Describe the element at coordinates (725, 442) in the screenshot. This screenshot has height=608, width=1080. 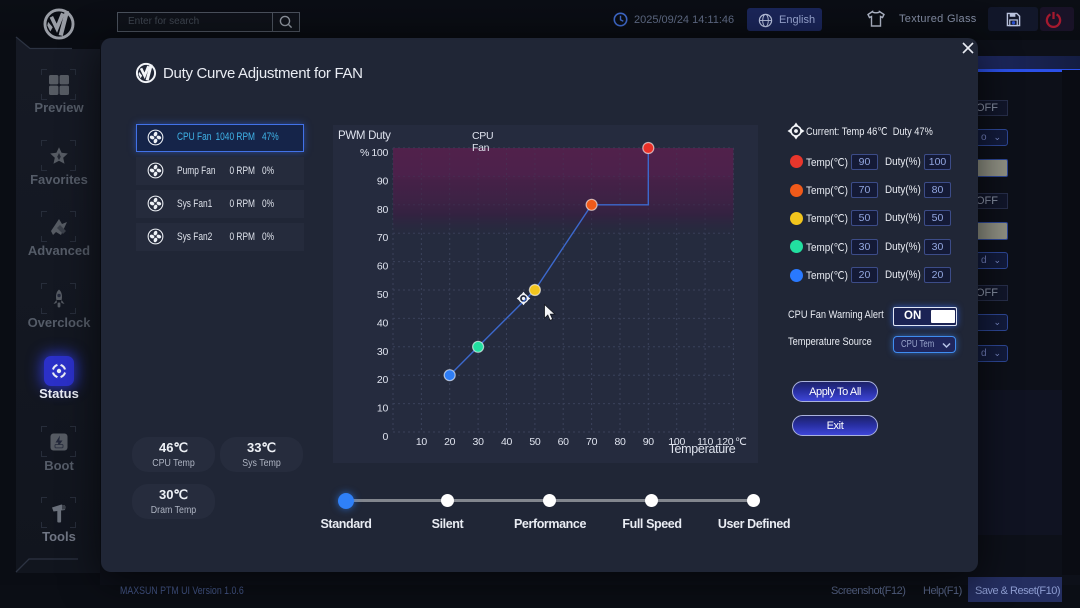
I see `svg-text: 120` at that location.